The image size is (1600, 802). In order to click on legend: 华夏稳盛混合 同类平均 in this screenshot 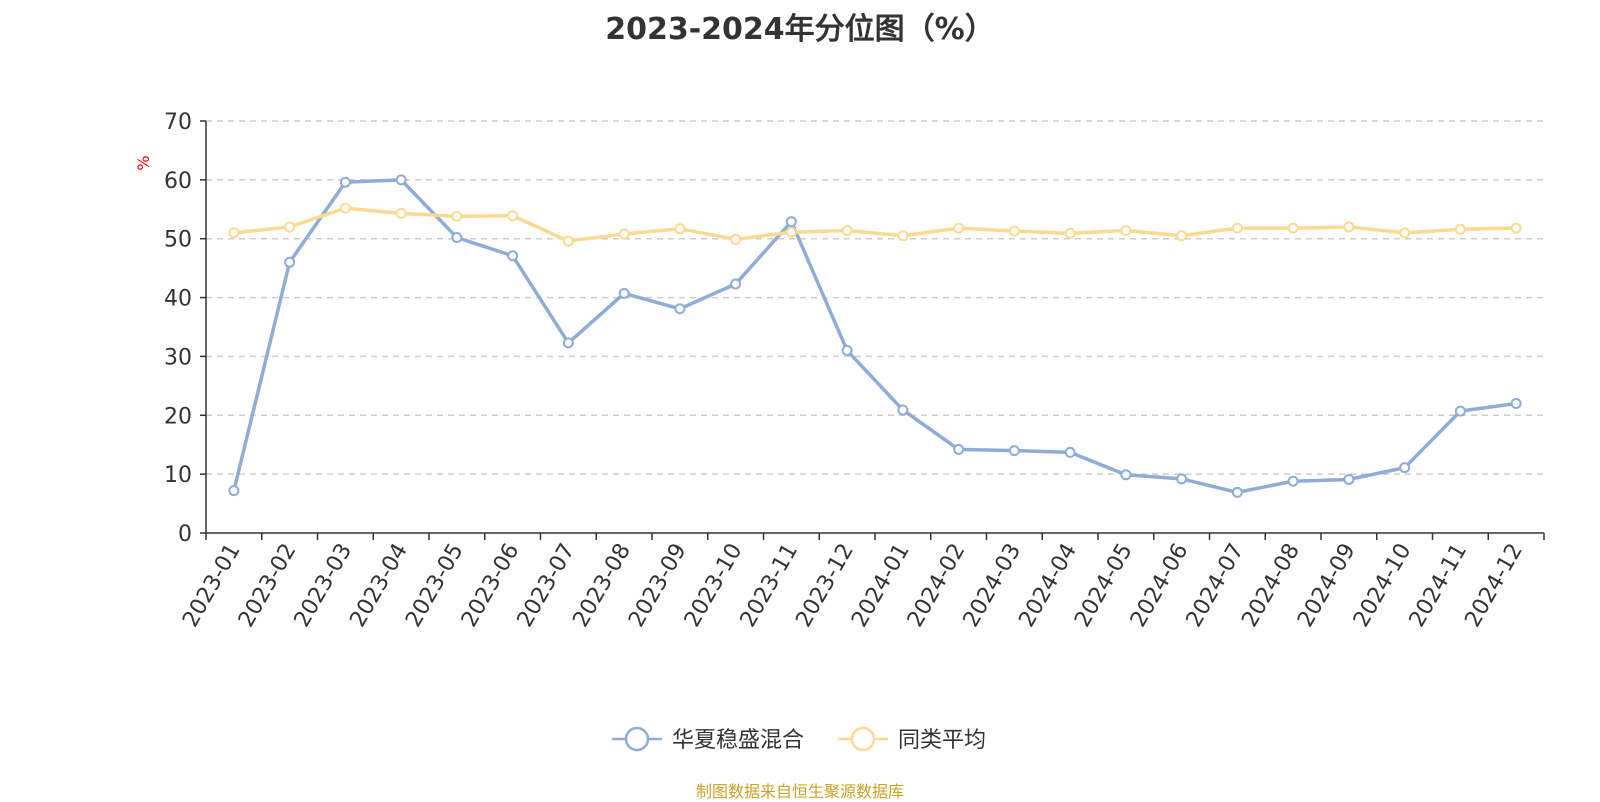, I will do `click(799, 739)`.